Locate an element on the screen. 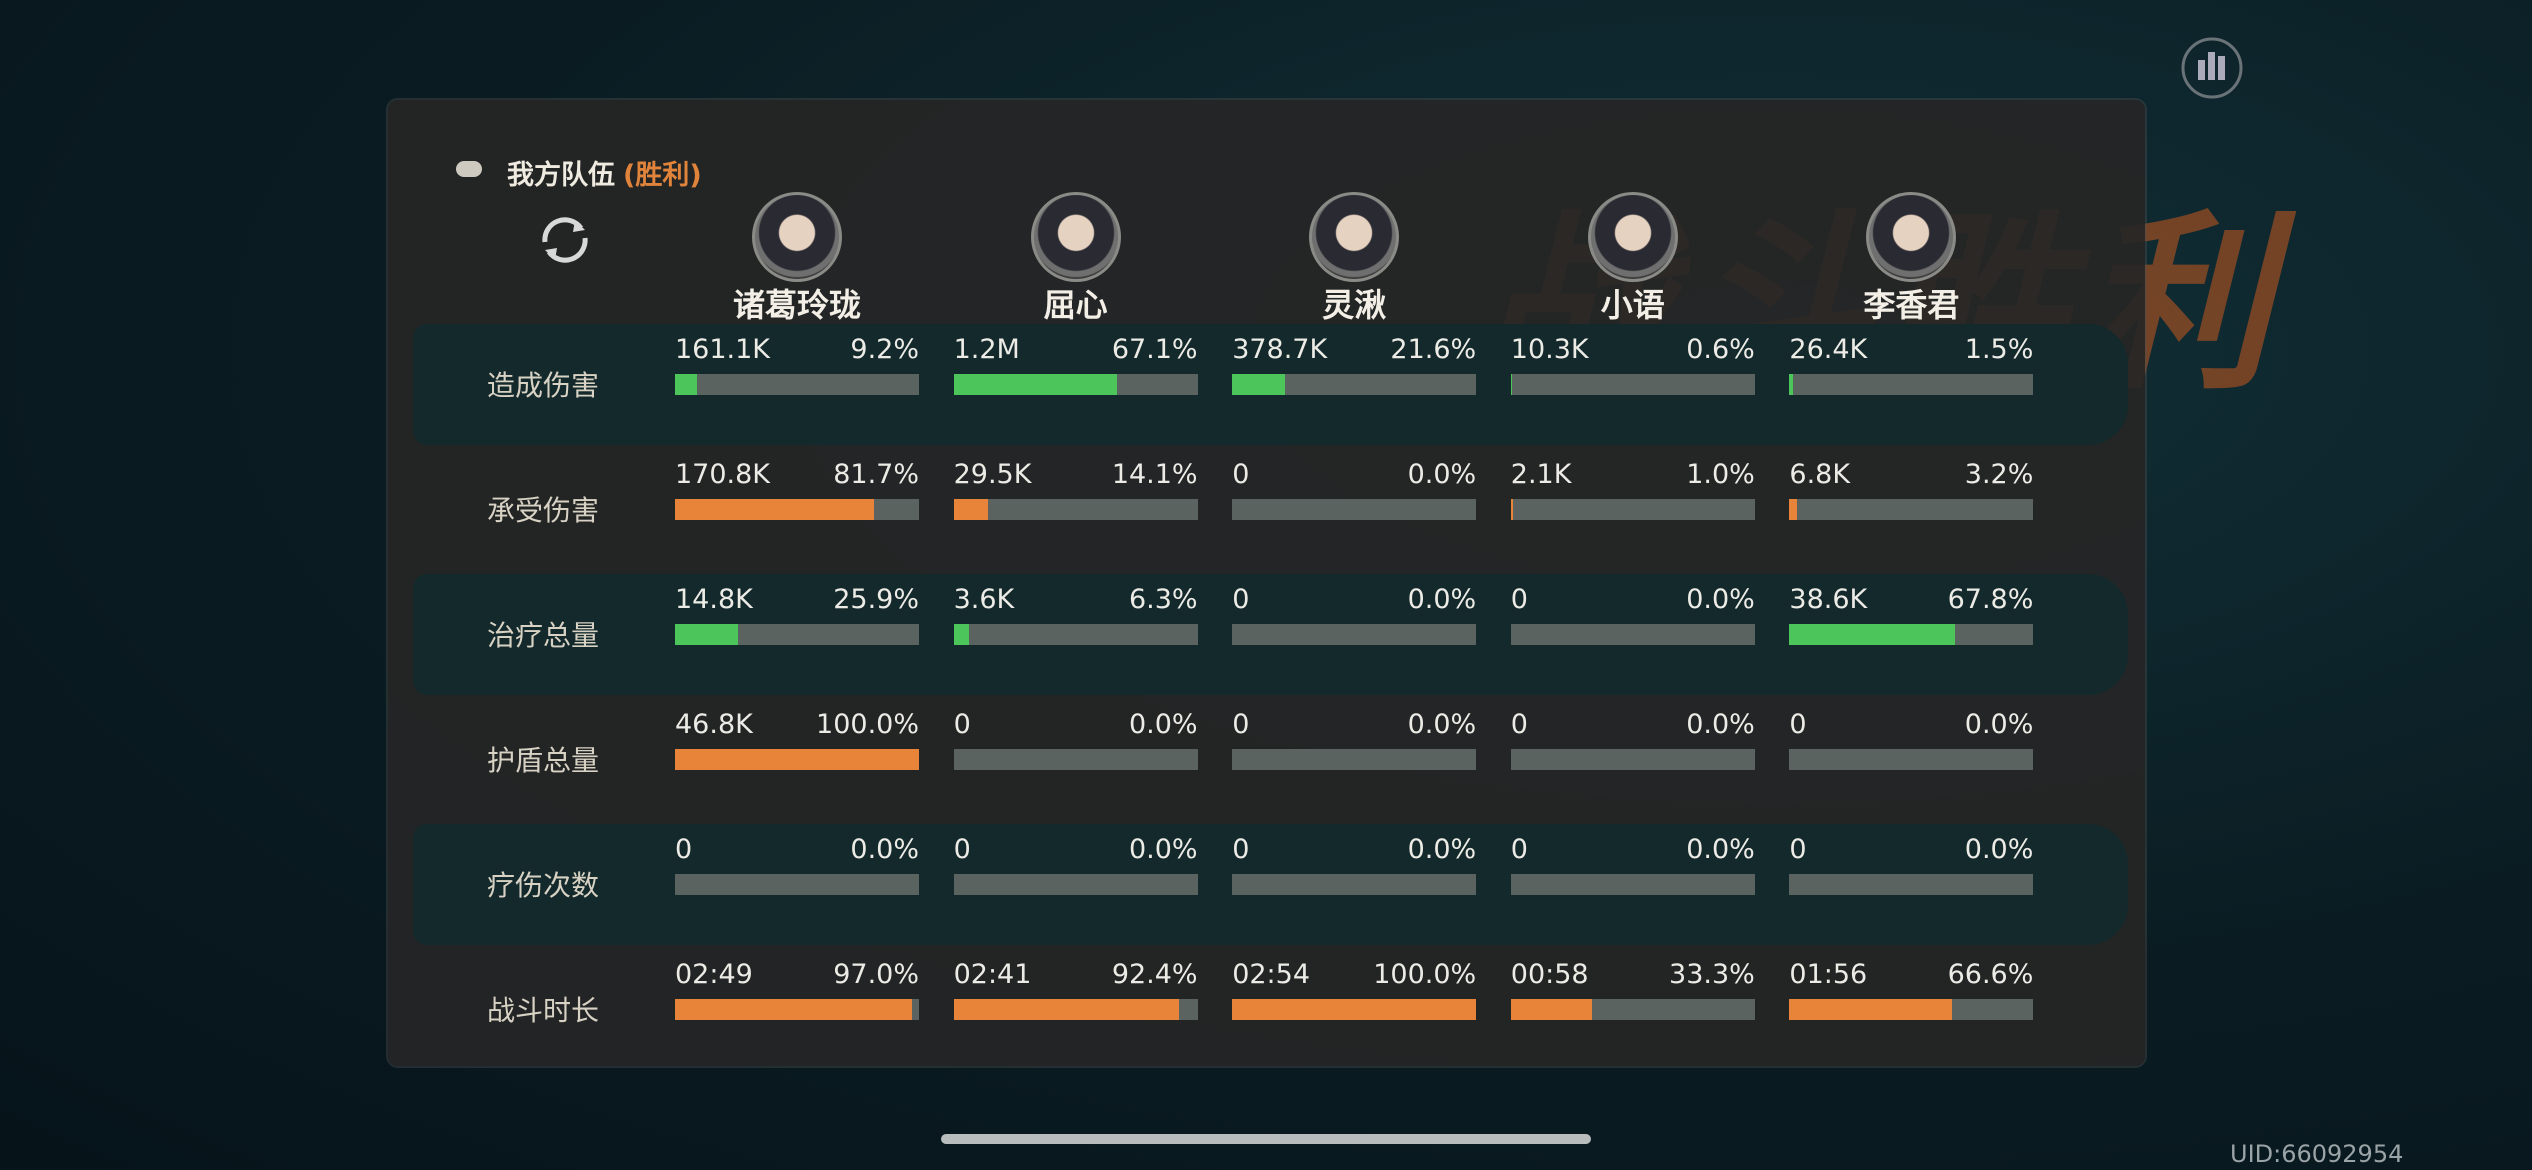 The width and height of the screenshot is (2532, 1170). cell-percent: 33.3% is located at coordinates (1712, 974).